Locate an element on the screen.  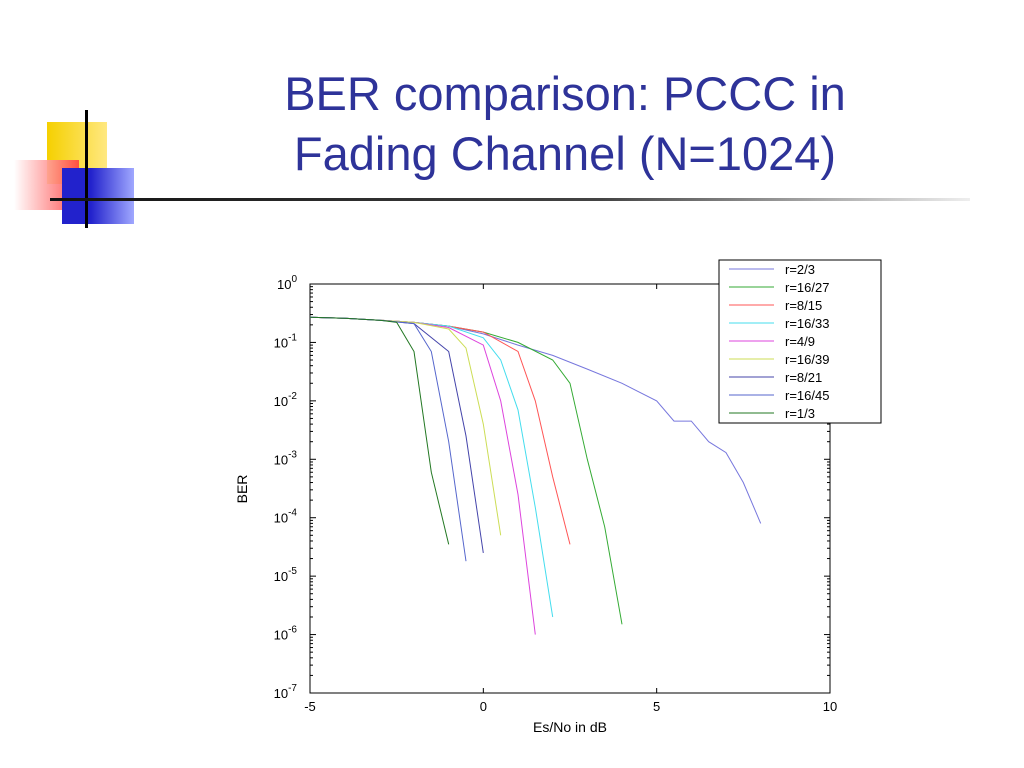
decor-vertical-line is located at coordinates (86, 169).